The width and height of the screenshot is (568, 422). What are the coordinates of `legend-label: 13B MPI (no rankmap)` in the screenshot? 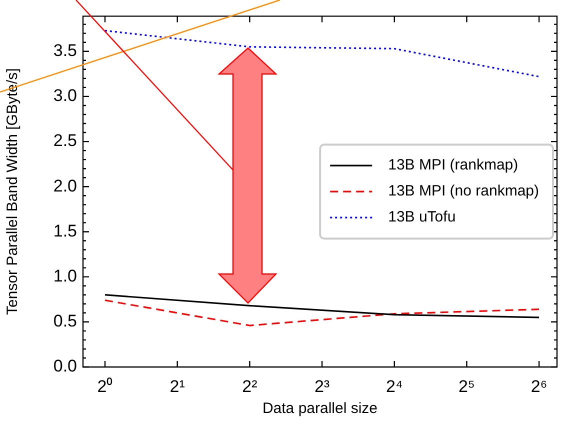 It's located at (464, 191).